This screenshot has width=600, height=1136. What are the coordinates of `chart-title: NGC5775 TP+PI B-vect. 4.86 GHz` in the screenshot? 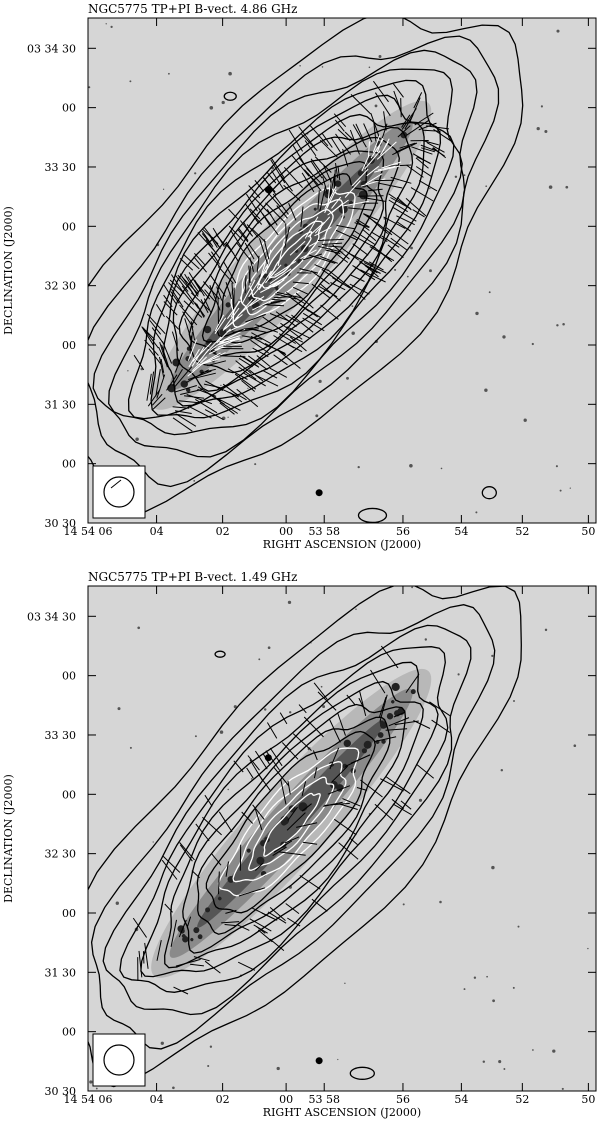 It's located at (192, 9).